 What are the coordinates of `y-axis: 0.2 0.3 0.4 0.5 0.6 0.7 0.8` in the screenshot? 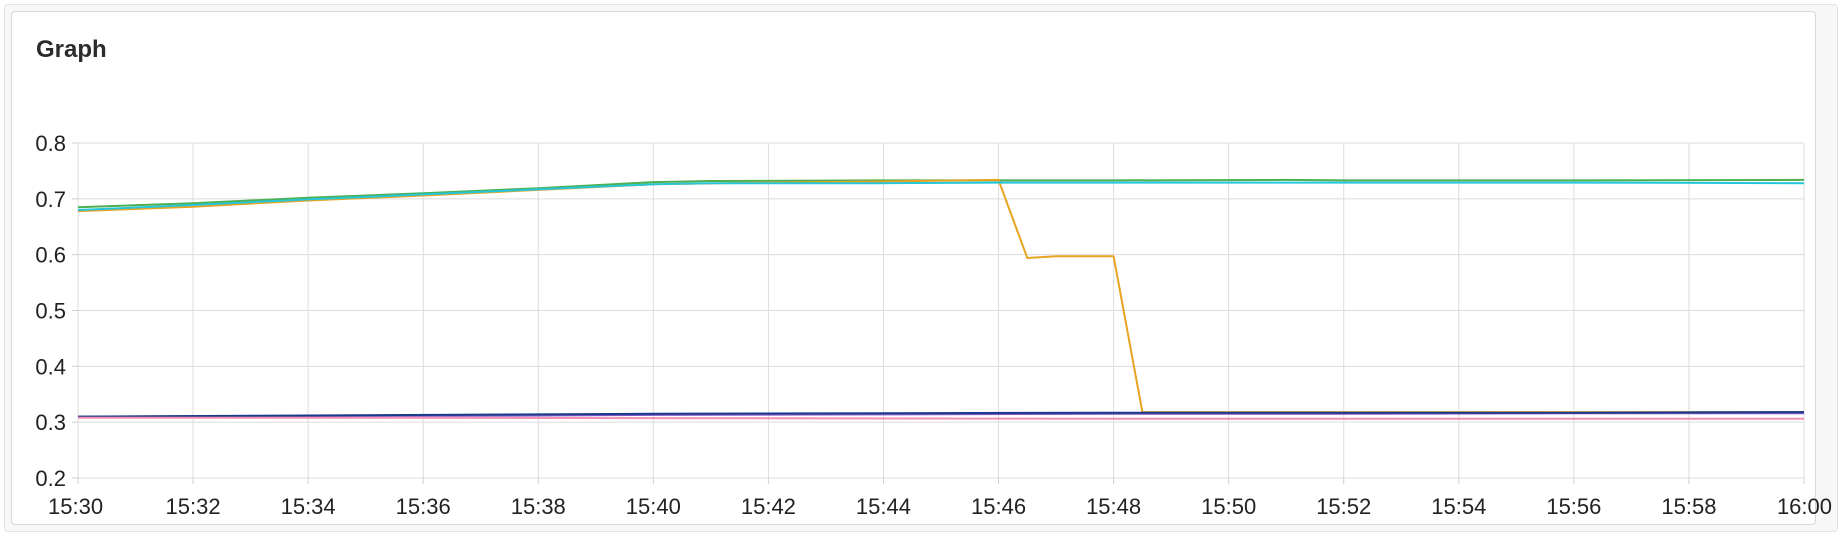 It's located at (56, 311).